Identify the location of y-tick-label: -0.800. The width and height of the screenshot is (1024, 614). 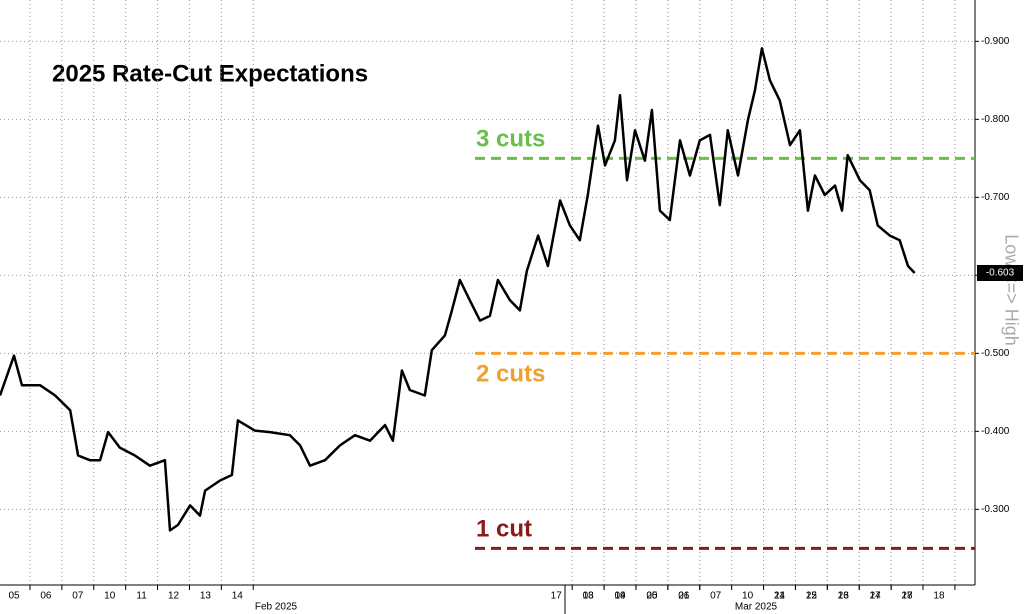
(995, 119).